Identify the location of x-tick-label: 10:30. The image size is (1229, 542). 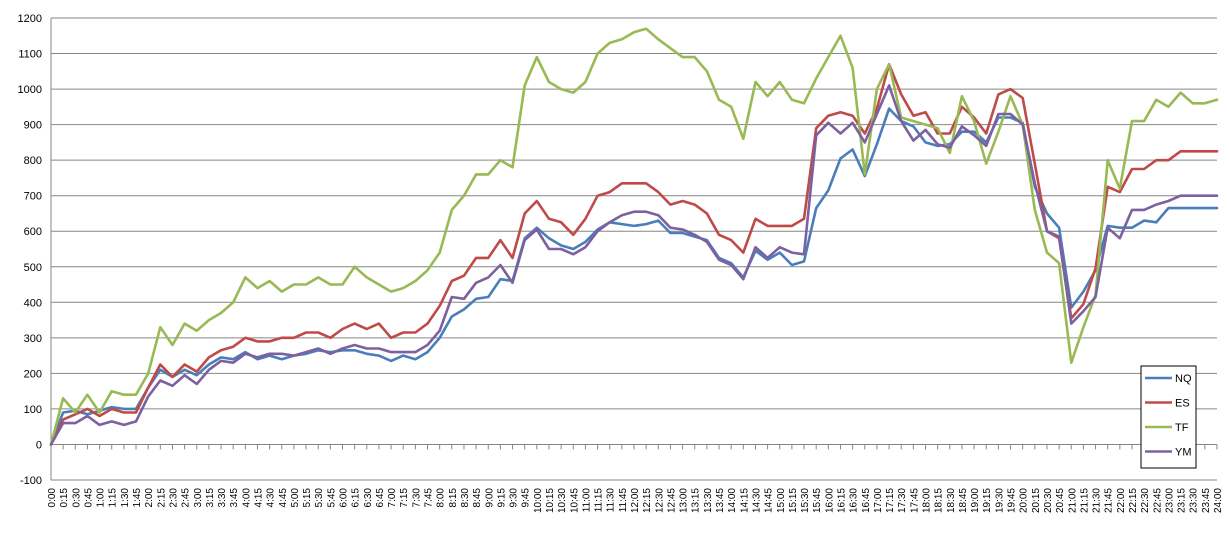
(562, 500).